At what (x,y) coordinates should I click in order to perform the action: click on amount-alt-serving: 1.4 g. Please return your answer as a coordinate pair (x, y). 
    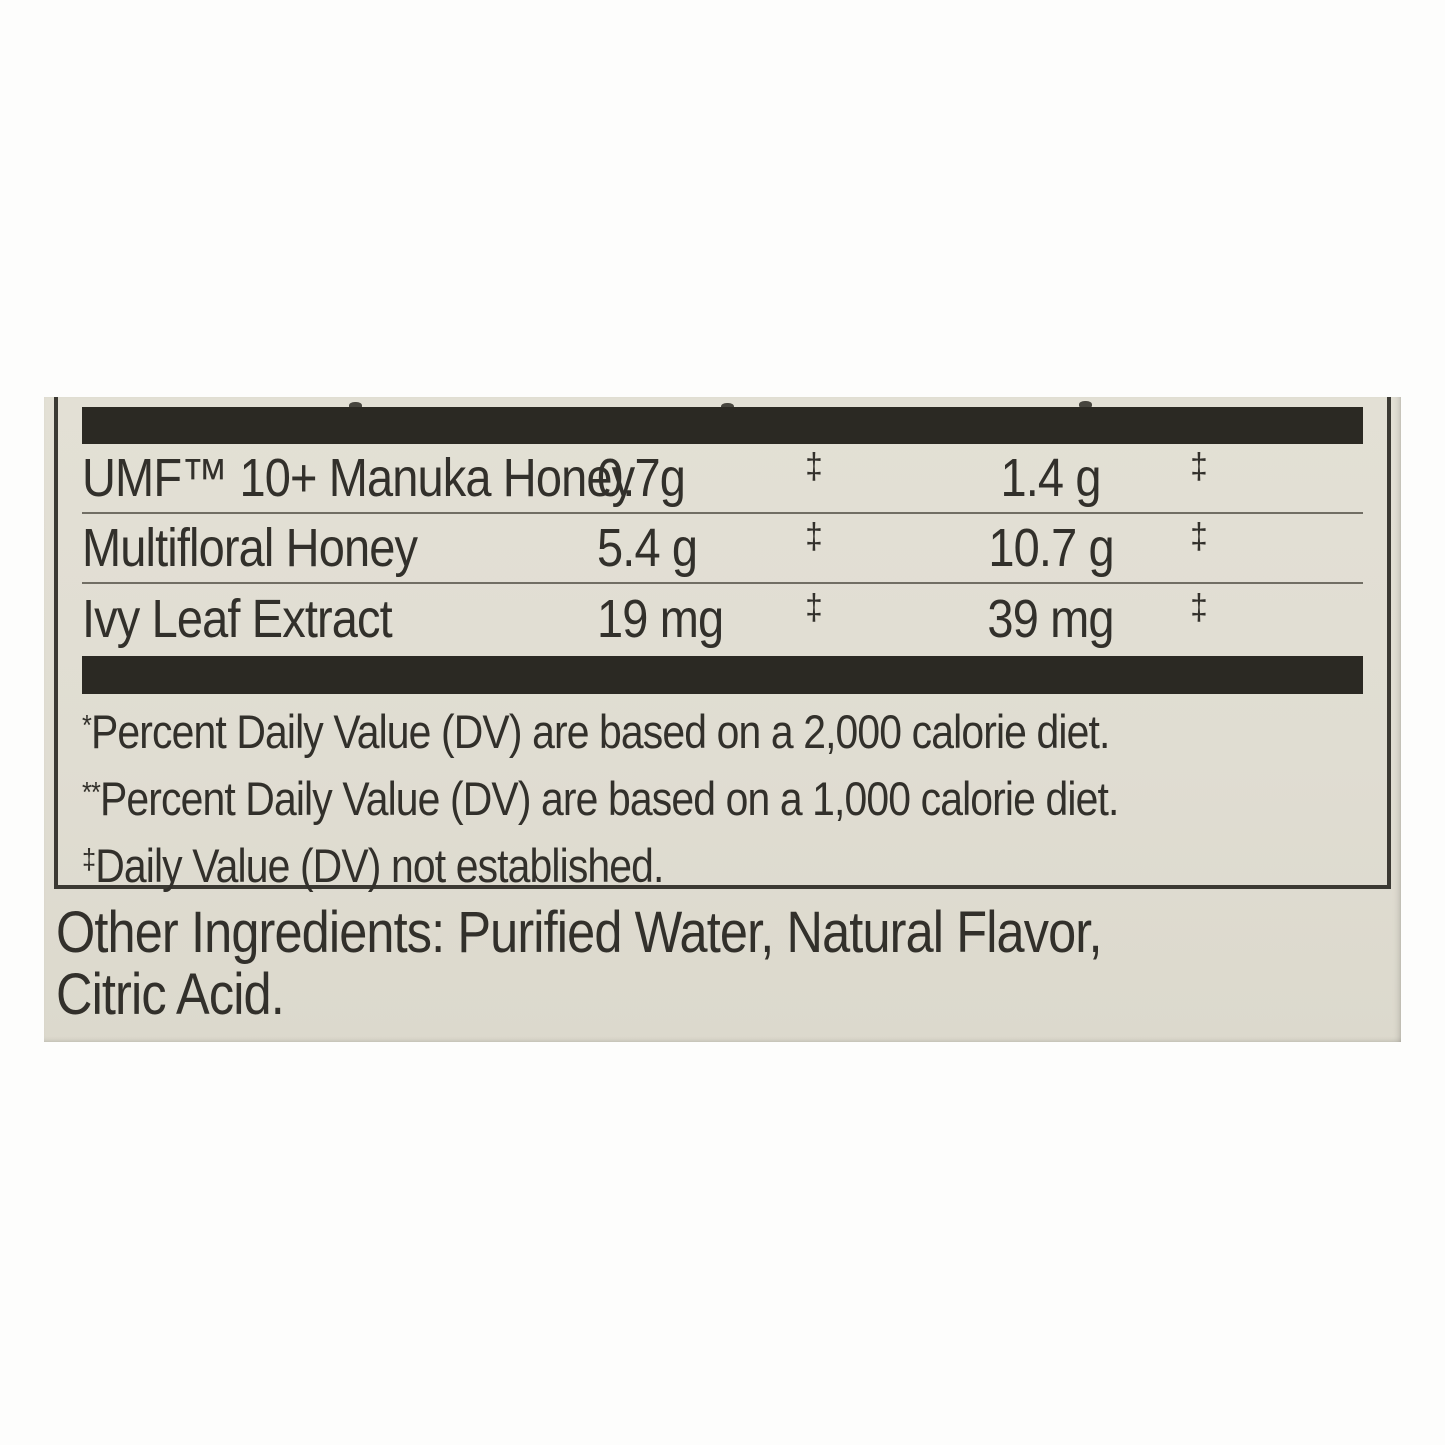
    Looking at the image, I should click on (1051, 478).